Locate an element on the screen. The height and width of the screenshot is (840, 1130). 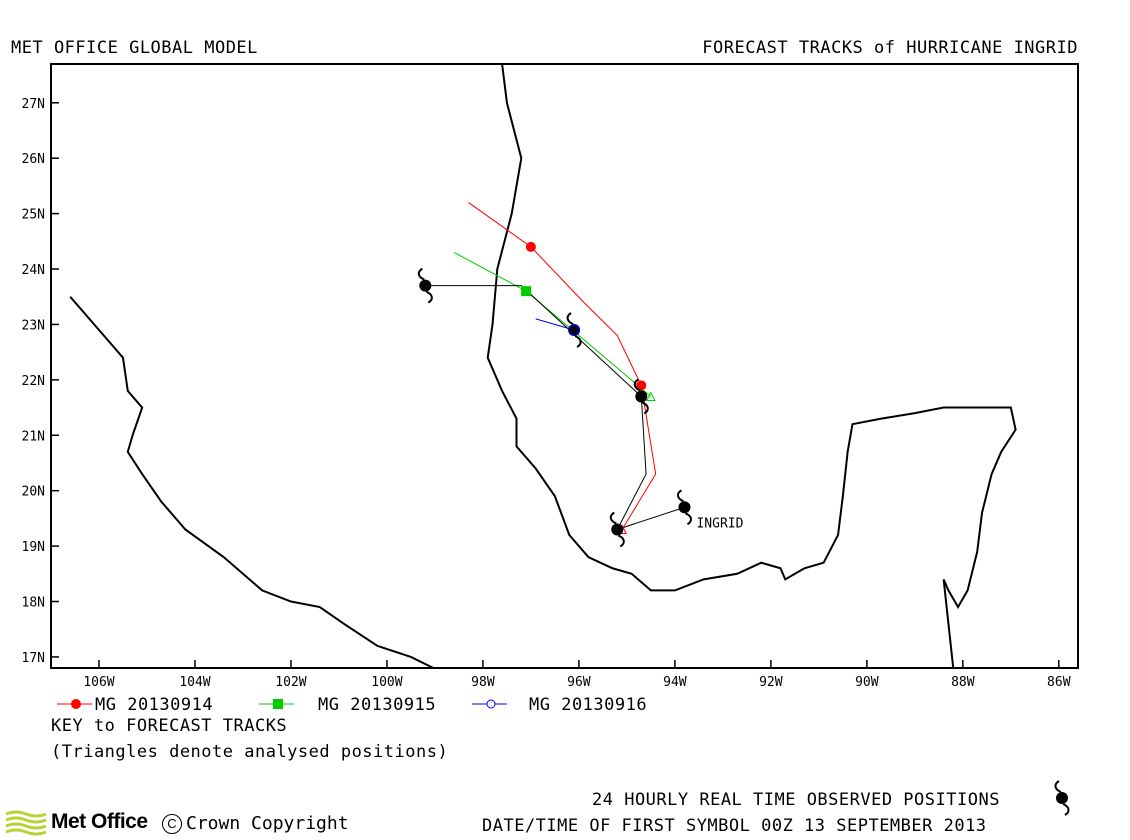
y-tick-label: 21N is located at coordinates (33, 436).